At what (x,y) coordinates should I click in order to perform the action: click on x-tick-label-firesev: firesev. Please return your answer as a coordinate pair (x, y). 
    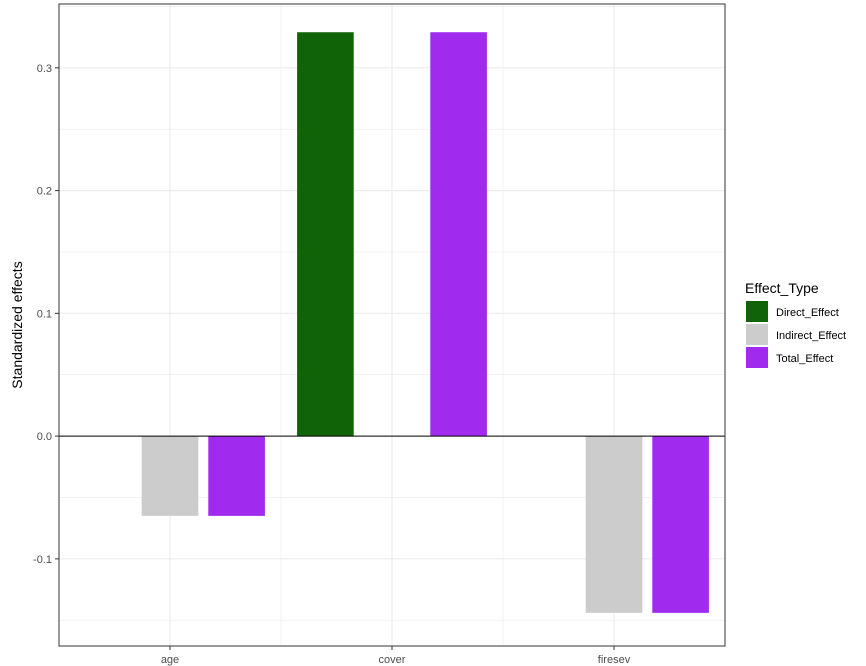
    Looking at the image, I should click on (614, 660).